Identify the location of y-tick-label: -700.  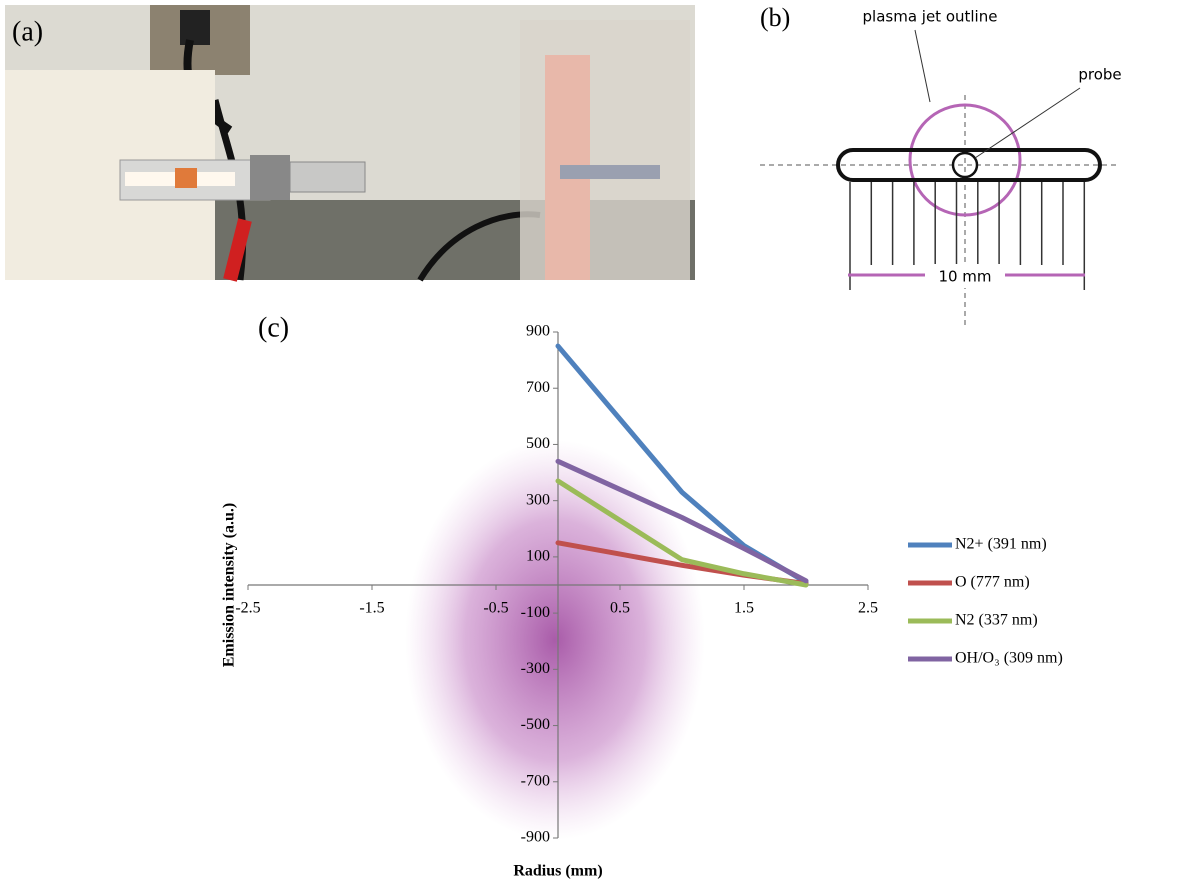
(535, 780).